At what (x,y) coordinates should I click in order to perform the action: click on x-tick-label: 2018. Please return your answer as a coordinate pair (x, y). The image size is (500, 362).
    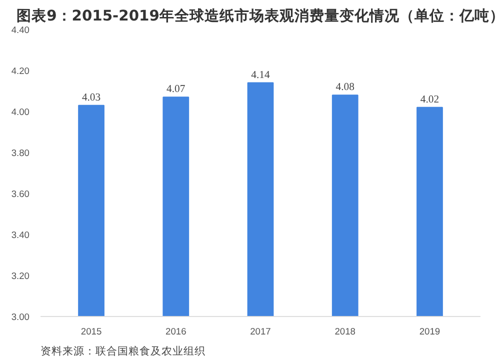
    Looking at the image, I should click on (345, 331).